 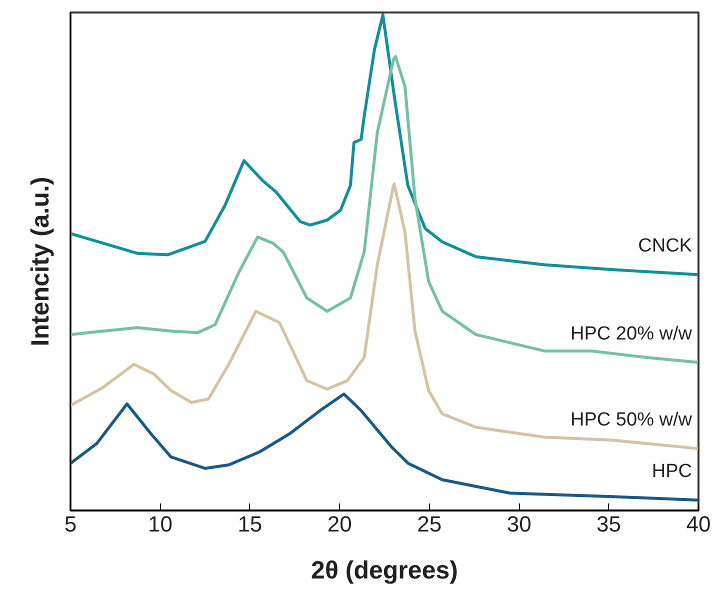 I want to click on y-axis-title: Intencity (a.u.), so click(x=40, y=261).